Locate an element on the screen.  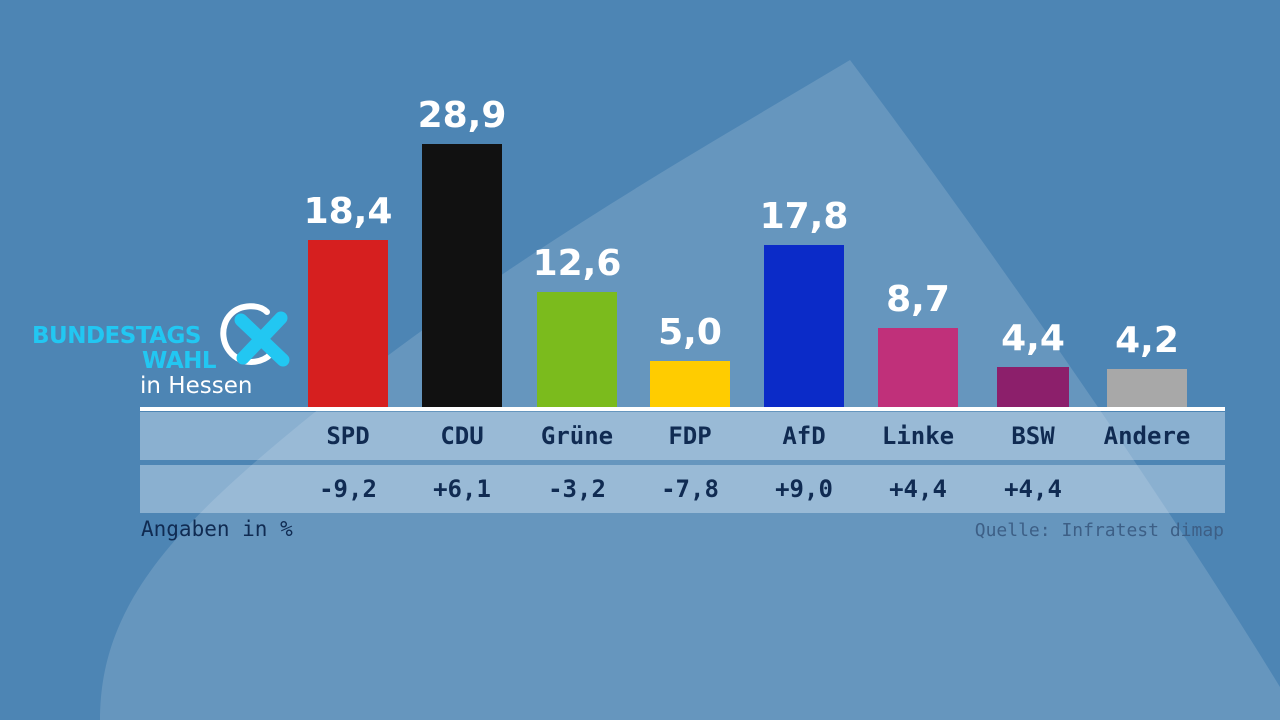
logo-line-1: BUNDESTAGS is located at coordinates (116, 336).